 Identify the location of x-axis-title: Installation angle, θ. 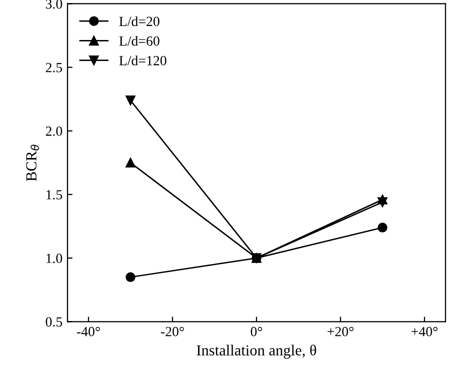
(256, 351).